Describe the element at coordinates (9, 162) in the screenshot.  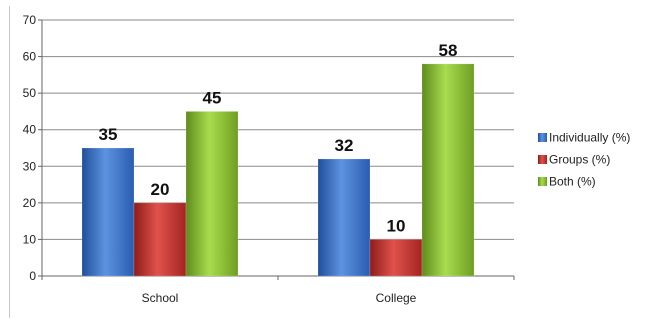
I see `chart-frame-rule` at that location.